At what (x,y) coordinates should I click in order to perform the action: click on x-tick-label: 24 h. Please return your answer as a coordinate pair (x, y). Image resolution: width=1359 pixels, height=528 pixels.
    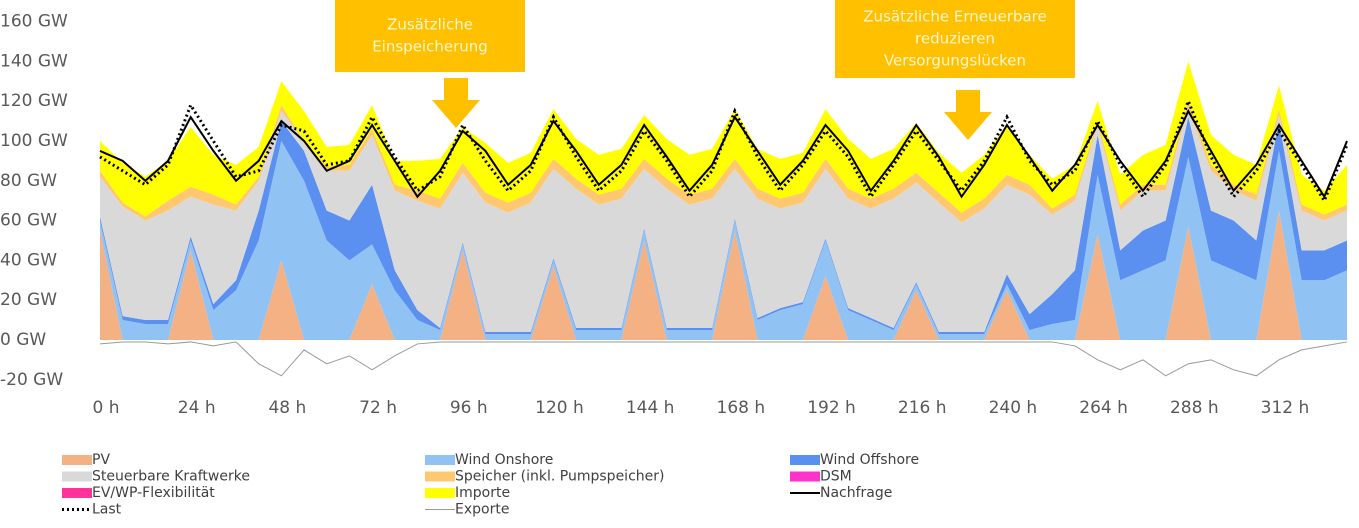
    Looking at the image, I should click on (197, 408).